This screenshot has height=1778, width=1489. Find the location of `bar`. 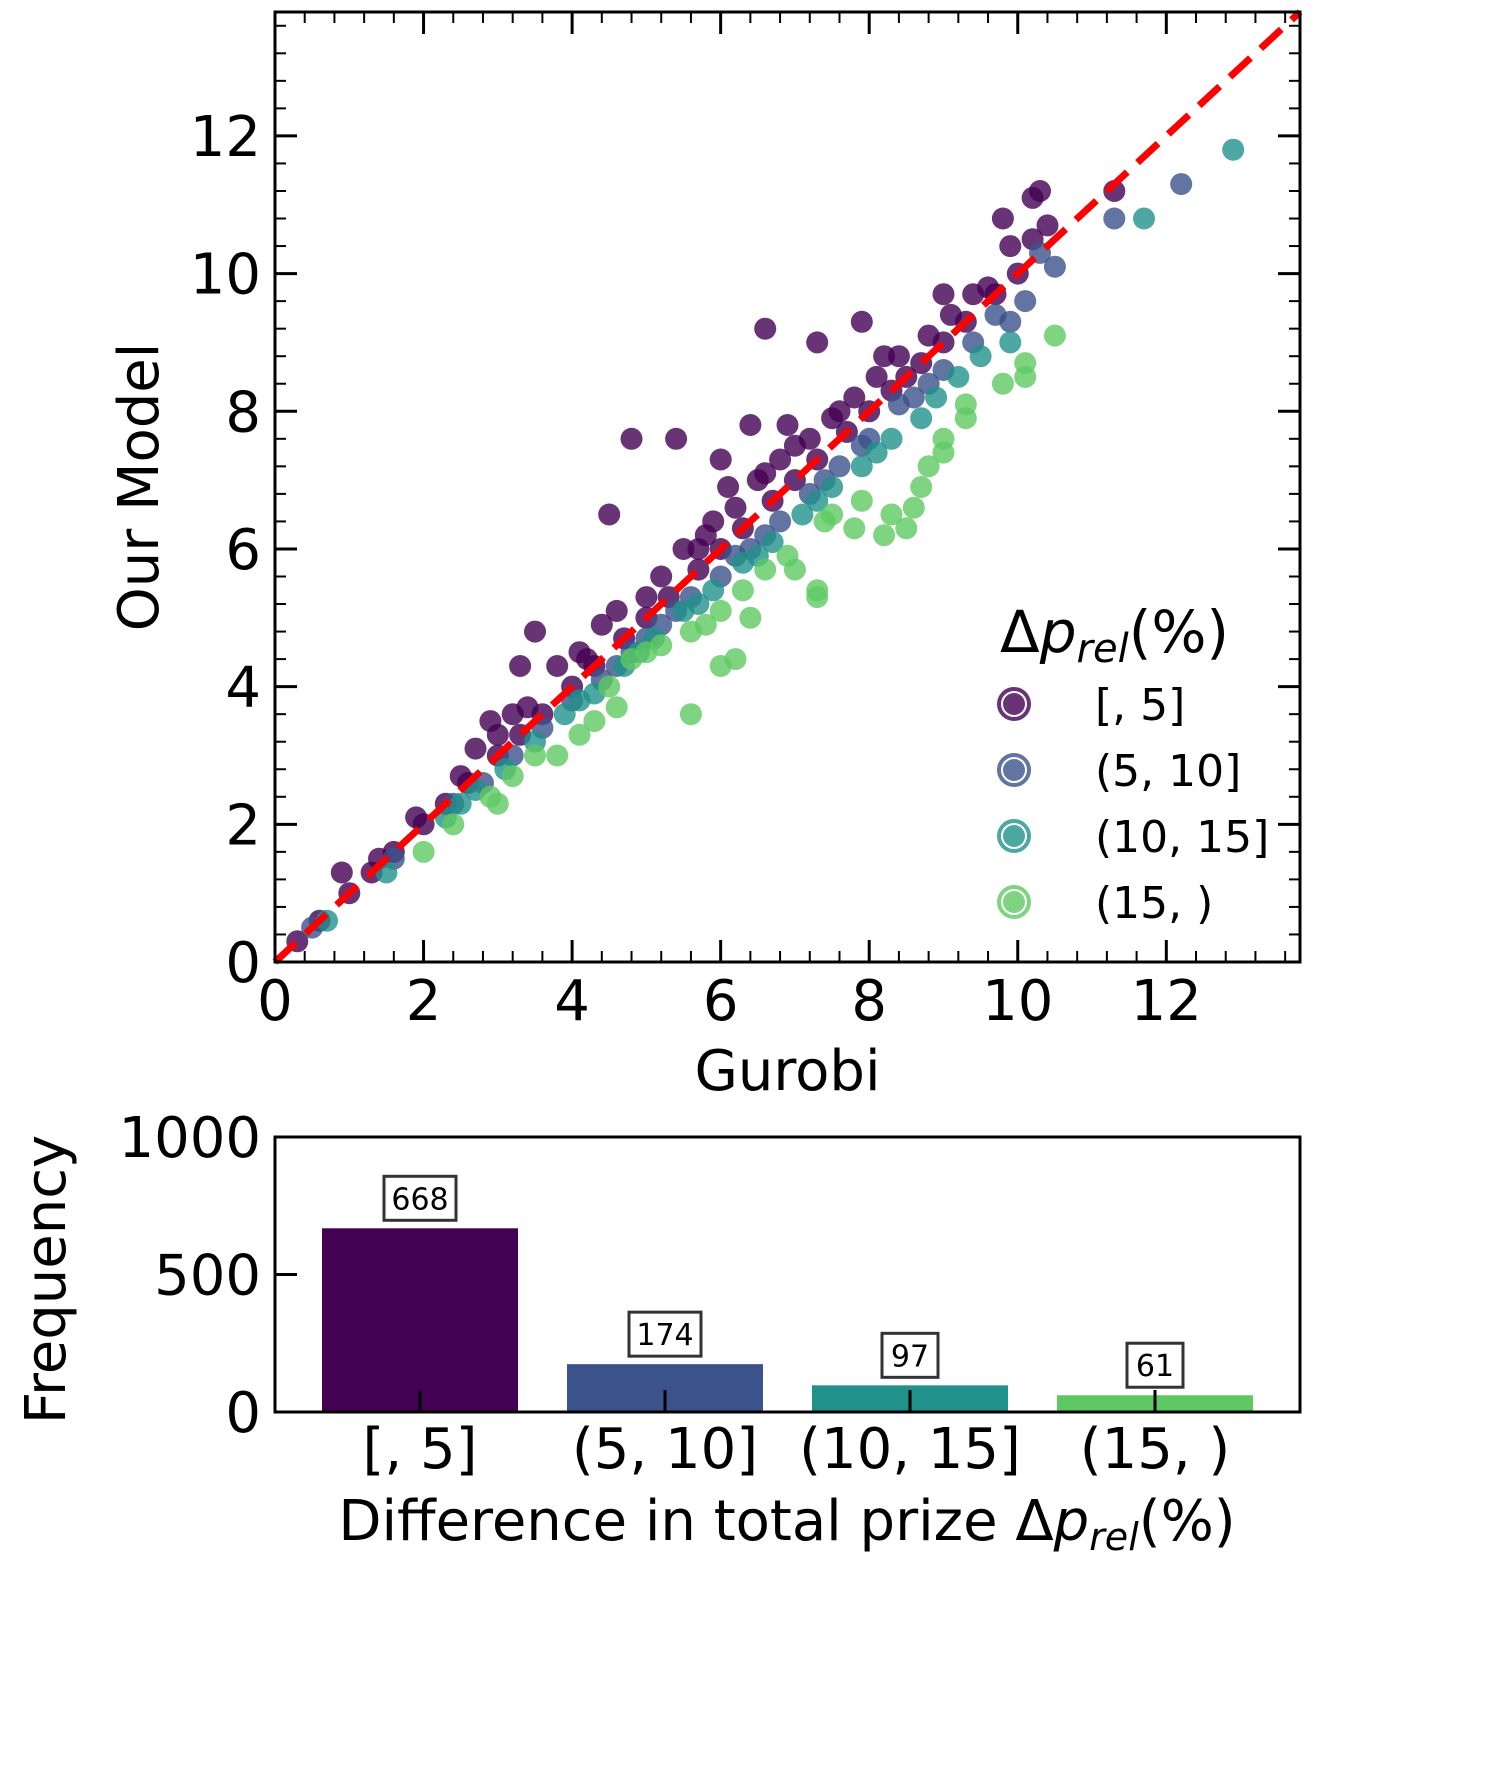

bar is located at coordinates (420, 1320).